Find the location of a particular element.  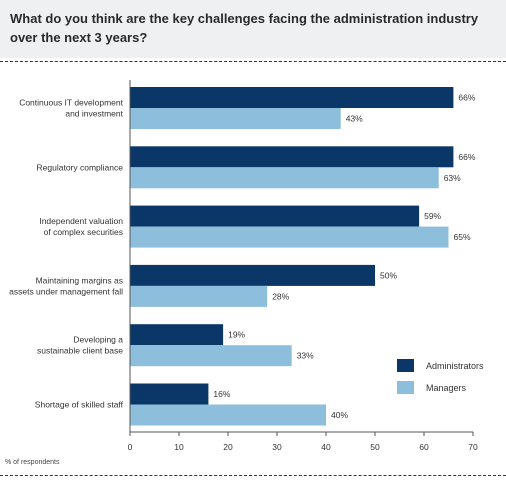

category-label-3-0: Maintaining margins as is located at coordinates (79, 280).